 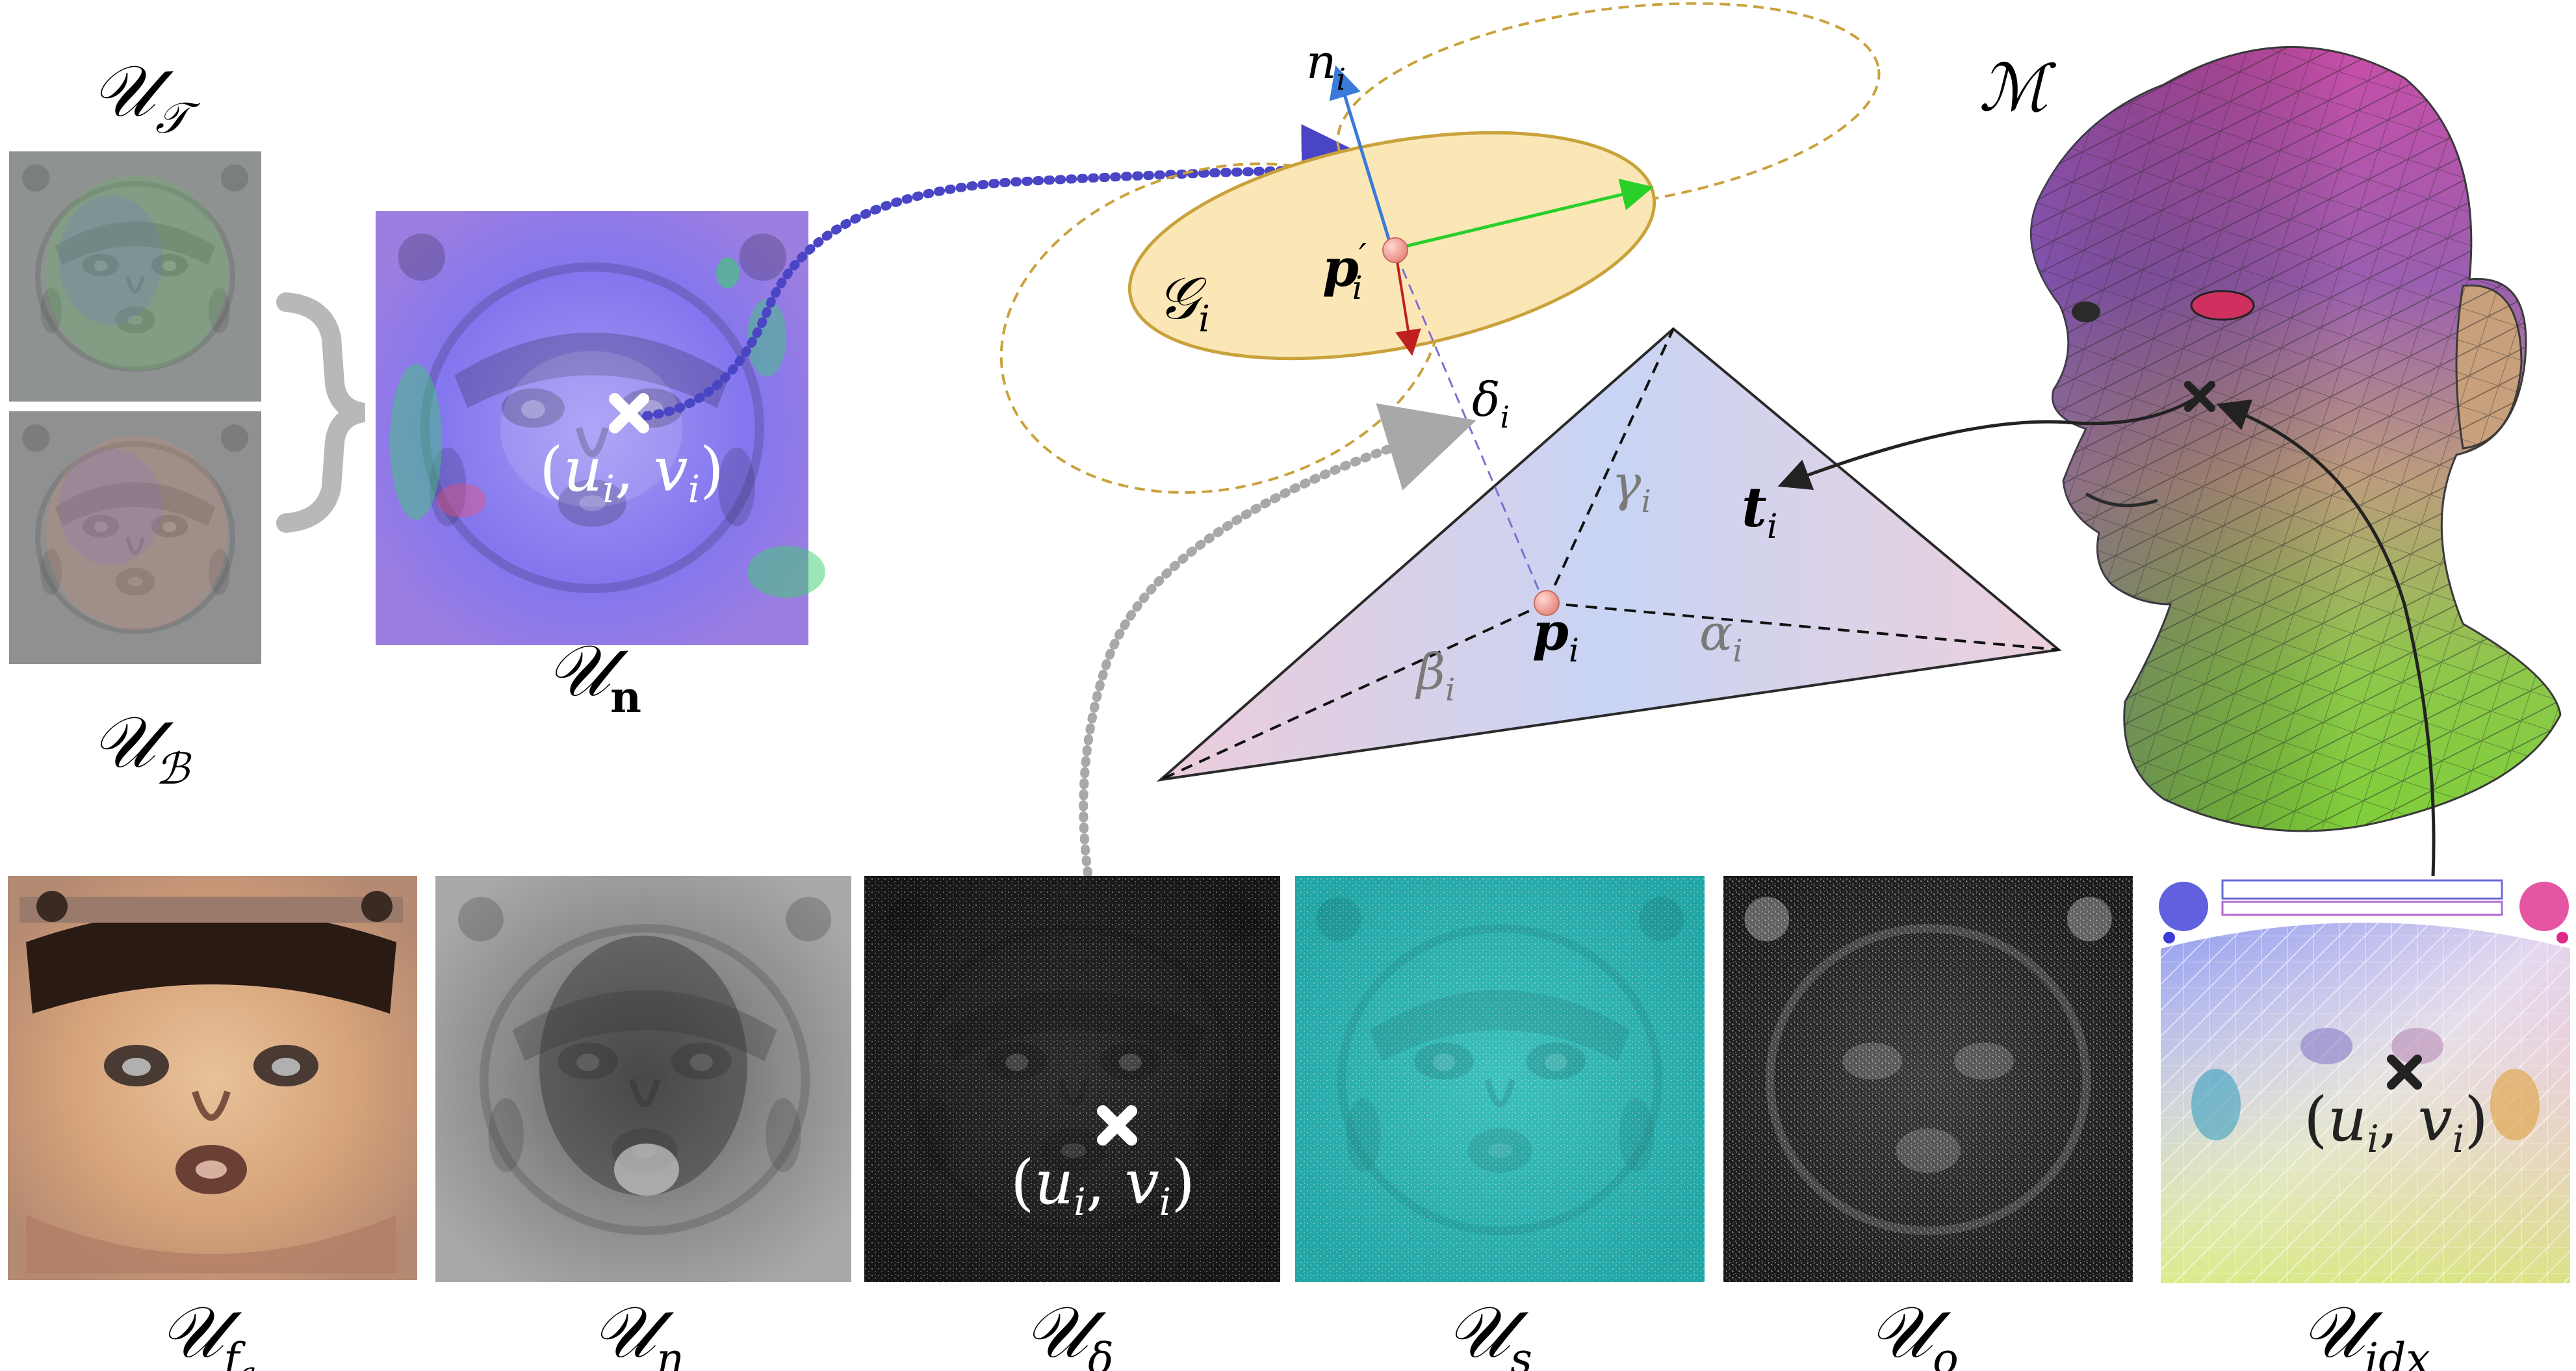 I want to click on cross-marker-head, so click(x=2200, y=396).